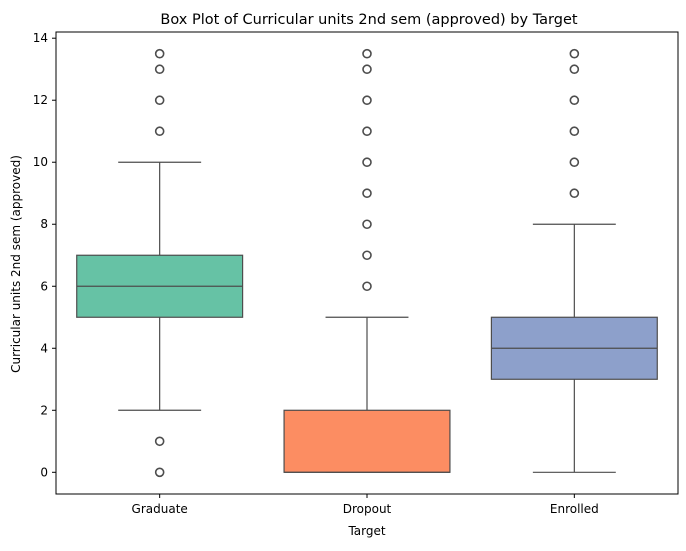  What do you see at coordinates (40, 162) in the screenshot?
I see `y-tick-label: 10` at bounding box center [40, 162].